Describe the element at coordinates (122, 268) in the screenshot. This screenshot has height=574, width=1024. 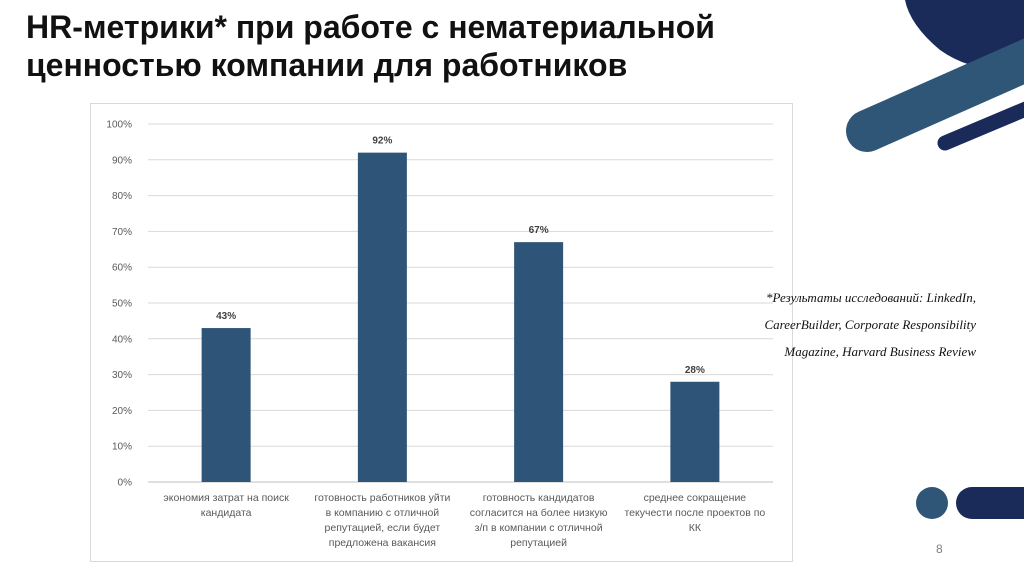
I see `y-tick-label: 60%` at that location.